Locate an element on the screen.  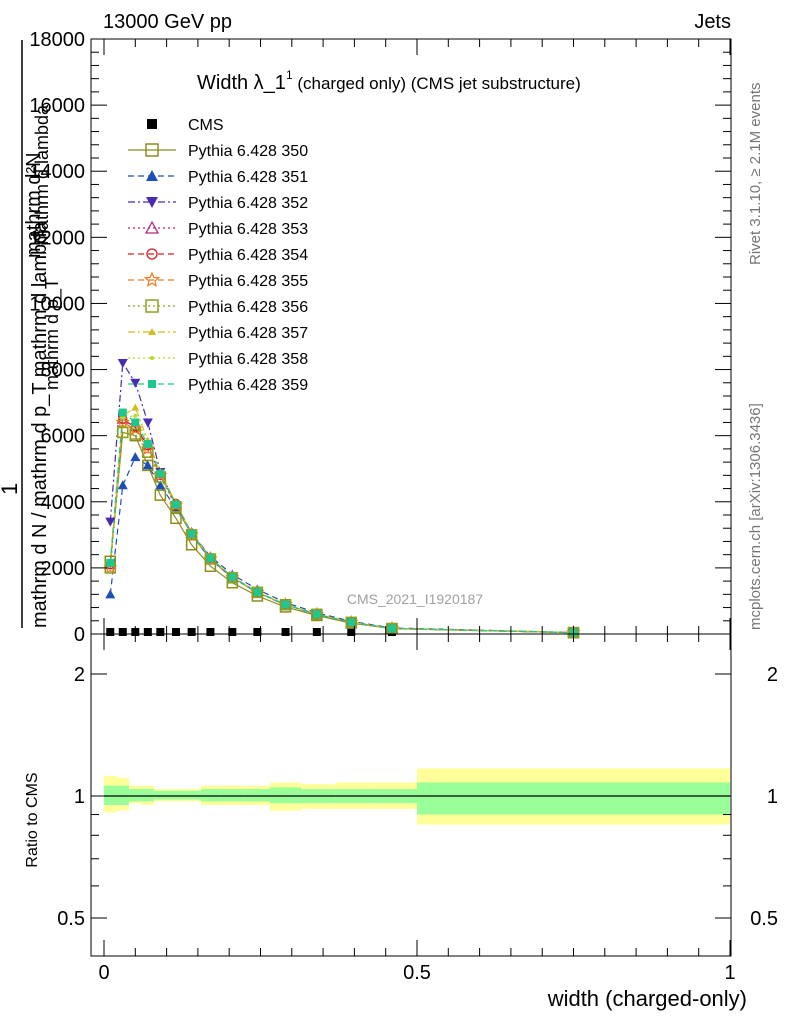
y-tick-label: 10000 is located at coordinates (57, 304).